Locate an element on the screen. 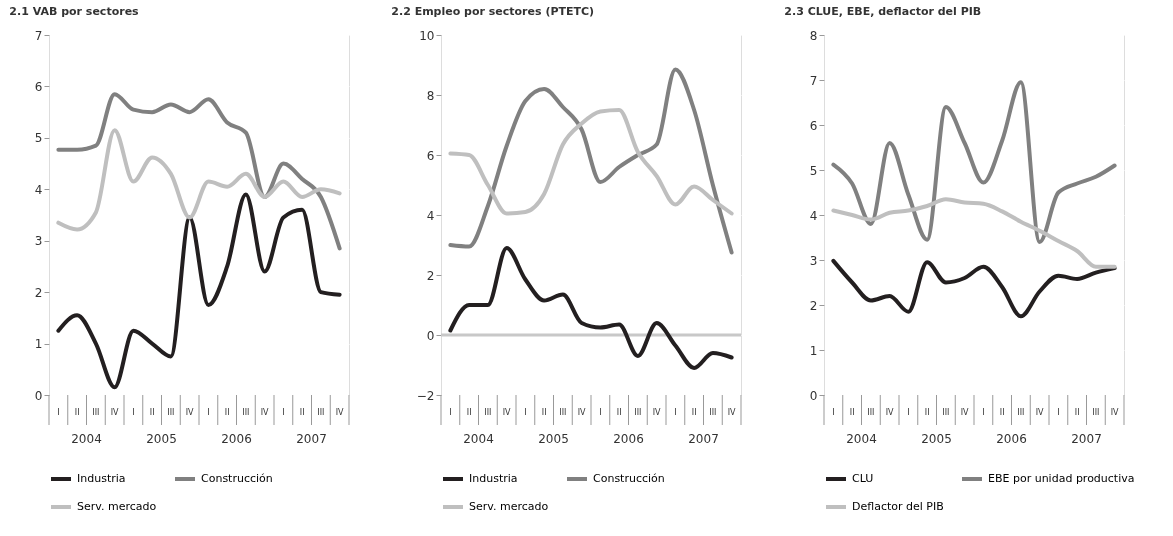 The width and height of the screenshot is (1173, 536). legend-label: CLU is located at coordinates (863, 478).